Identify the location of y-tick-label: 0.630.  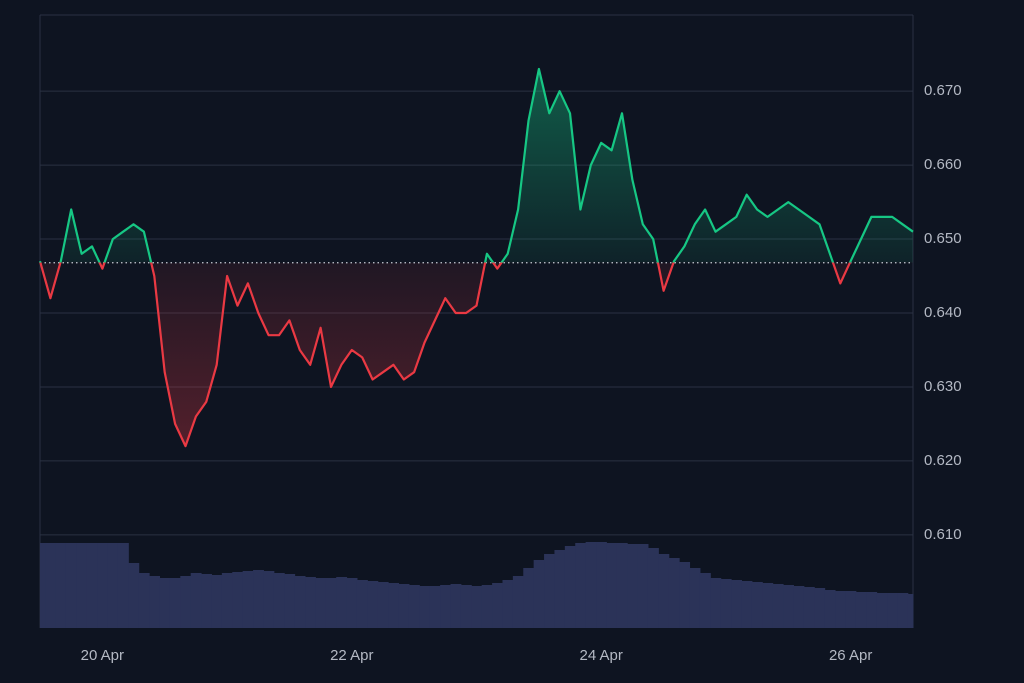
(943, 386).